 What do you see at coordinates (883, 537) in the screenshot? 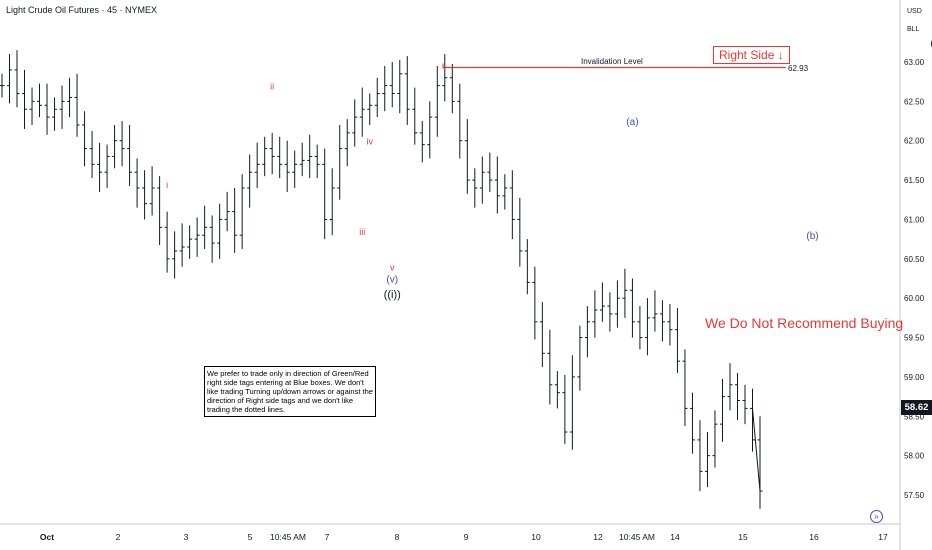
I see `x-tick-label: 17` at bounding box center [883, 537].